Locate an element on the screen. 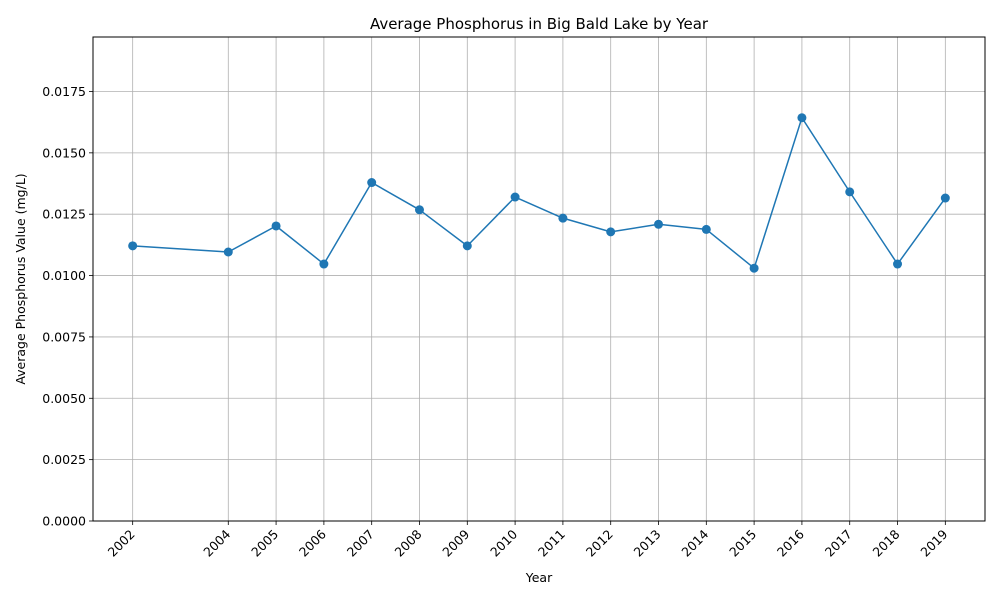 Image resolution: width=1000 pixels, height=600 pixels. y-tick-label: 0.0100 is located at coordinates (64, 275).